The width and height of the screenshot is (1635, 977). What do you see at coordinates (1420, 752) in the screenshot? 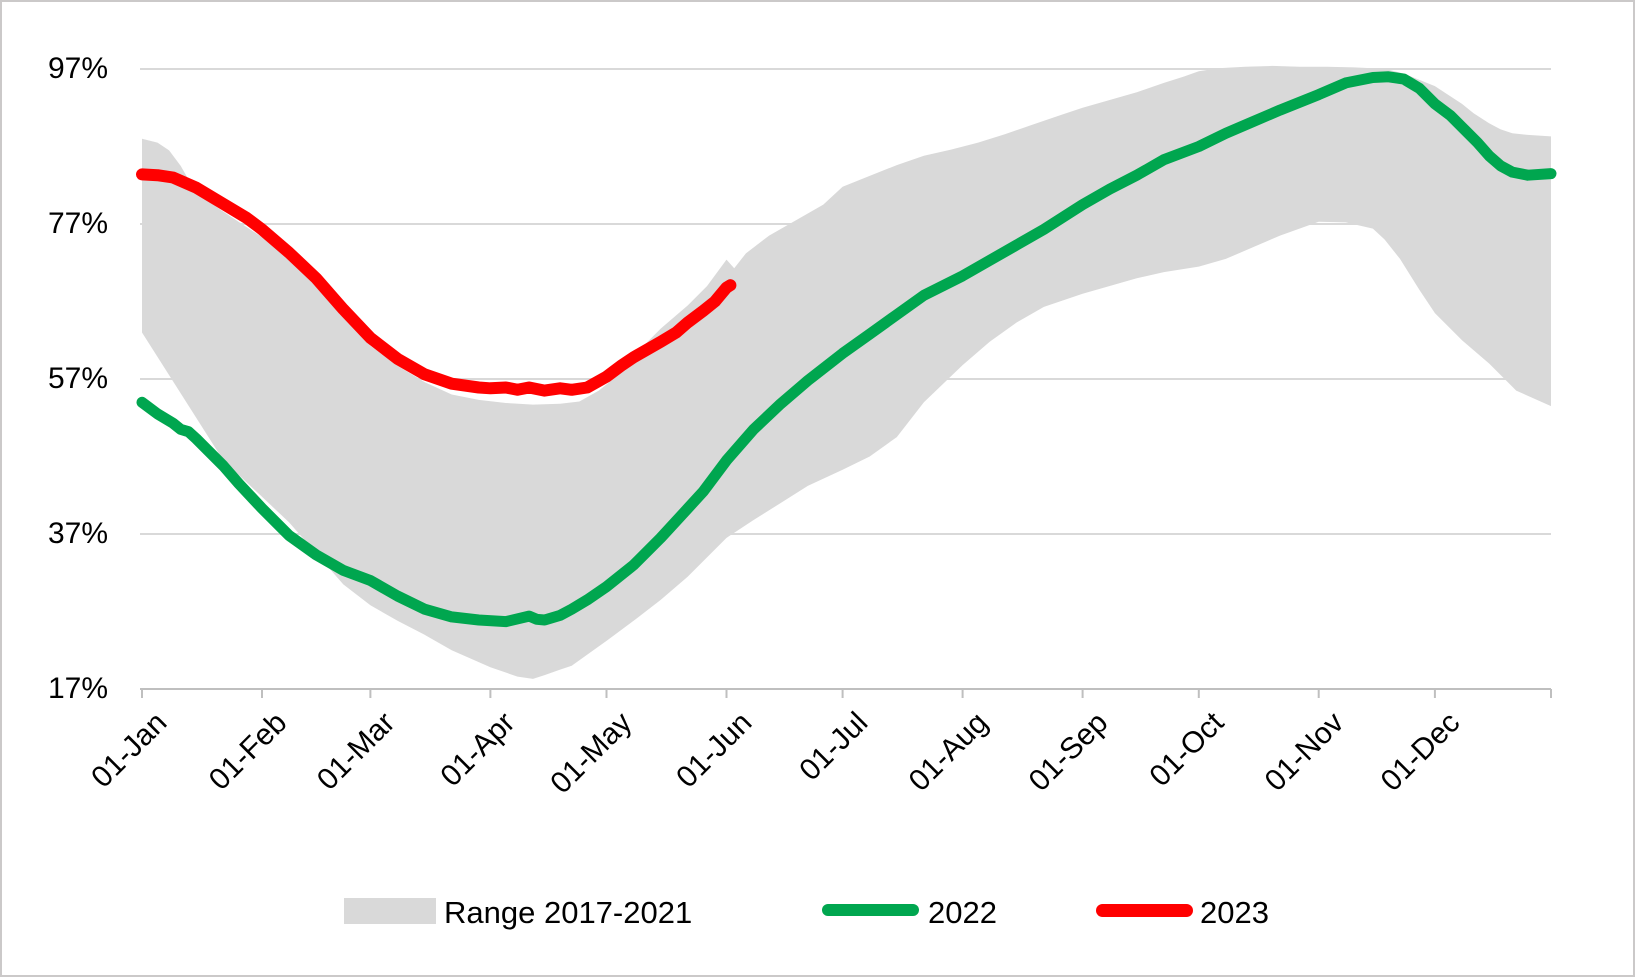
I see `x-axis-label-01-Dec: 01-Dec` at bounding box center [1420, 752].